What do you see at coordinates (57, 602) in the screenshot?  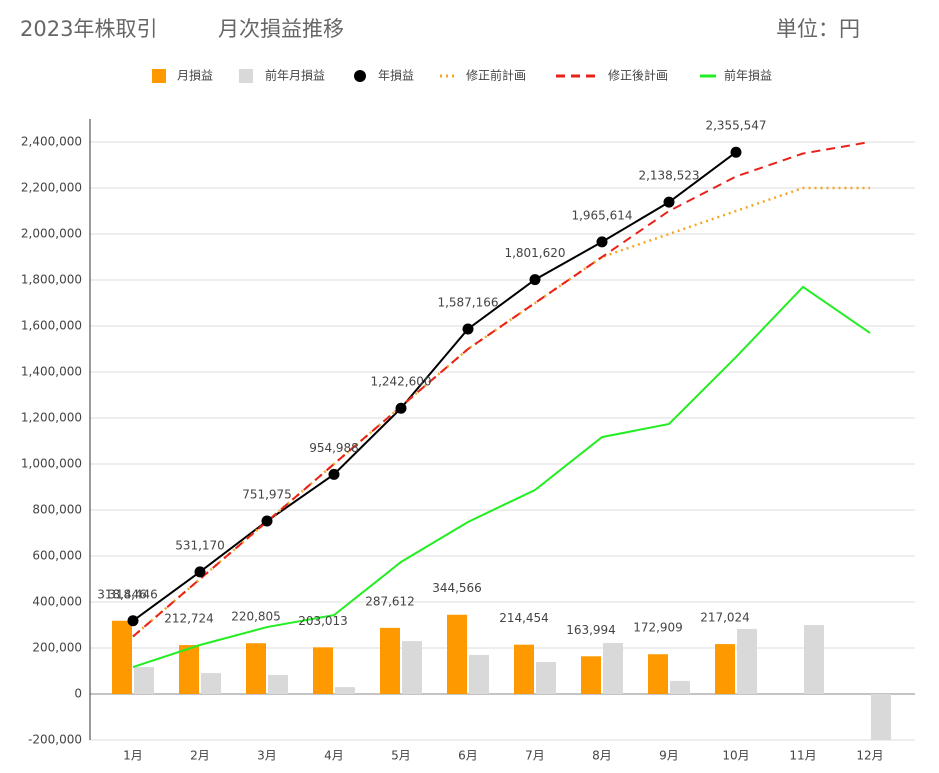 I see `y-tick-label: 400,000` at bounding box center [57, 602].